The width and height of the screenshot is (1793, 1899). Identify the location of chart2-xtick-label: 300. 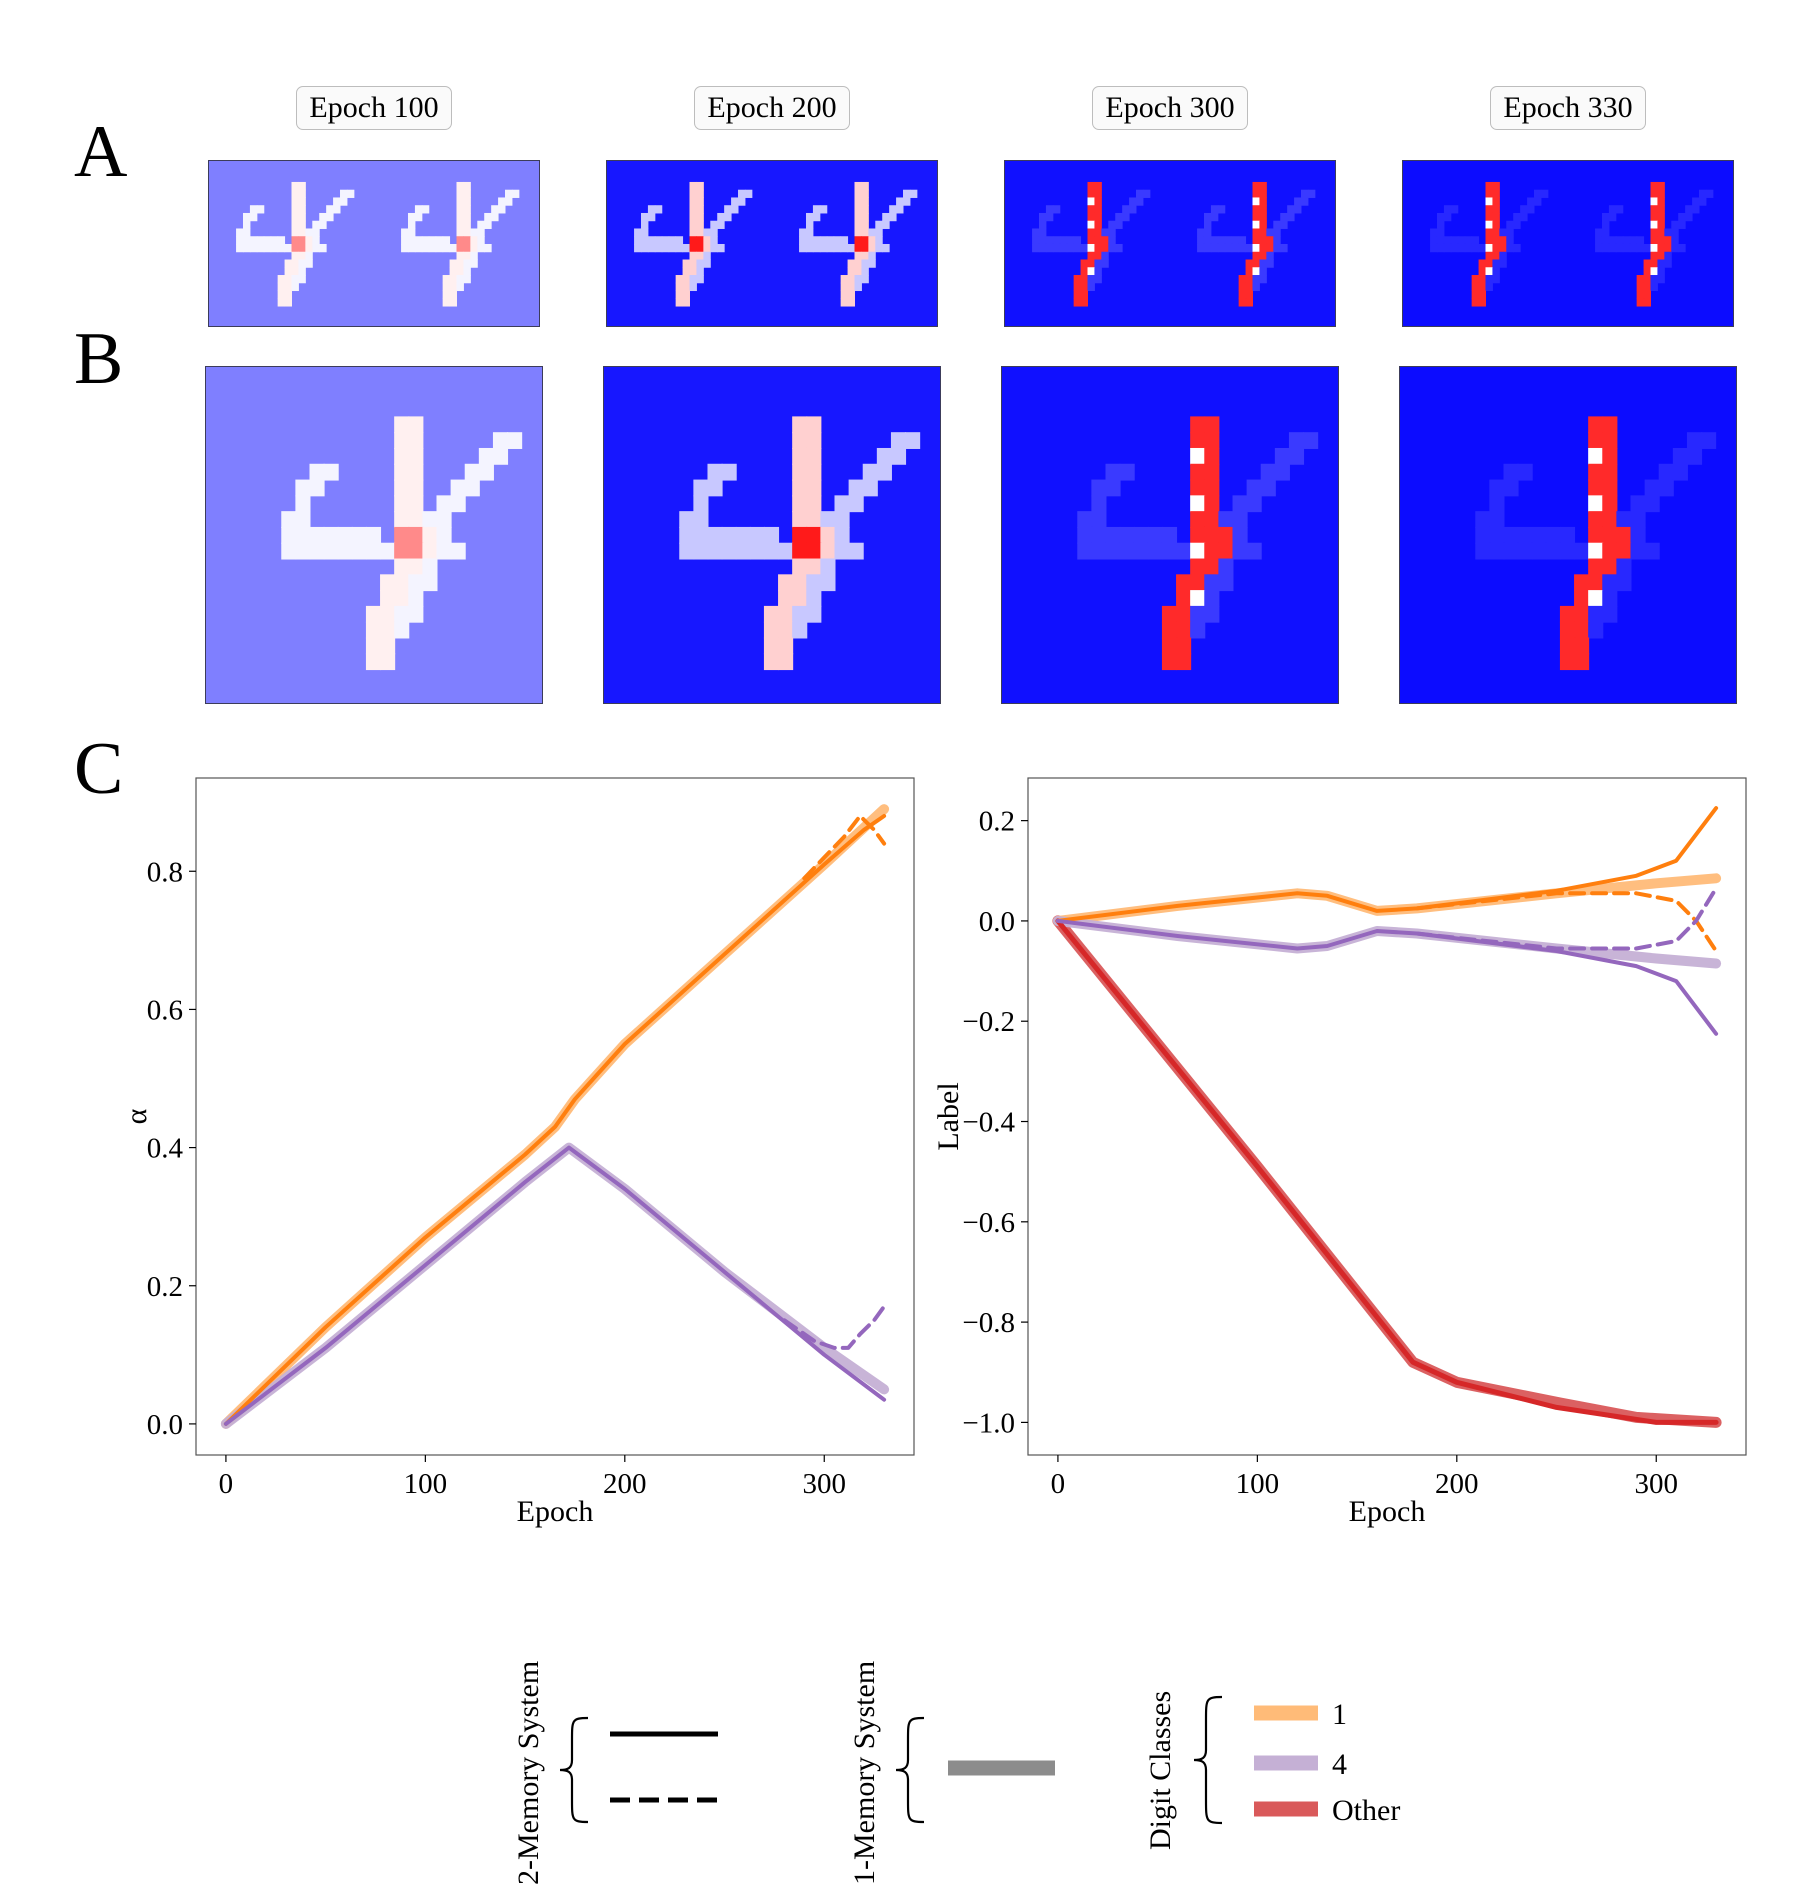
(1657, 1484).